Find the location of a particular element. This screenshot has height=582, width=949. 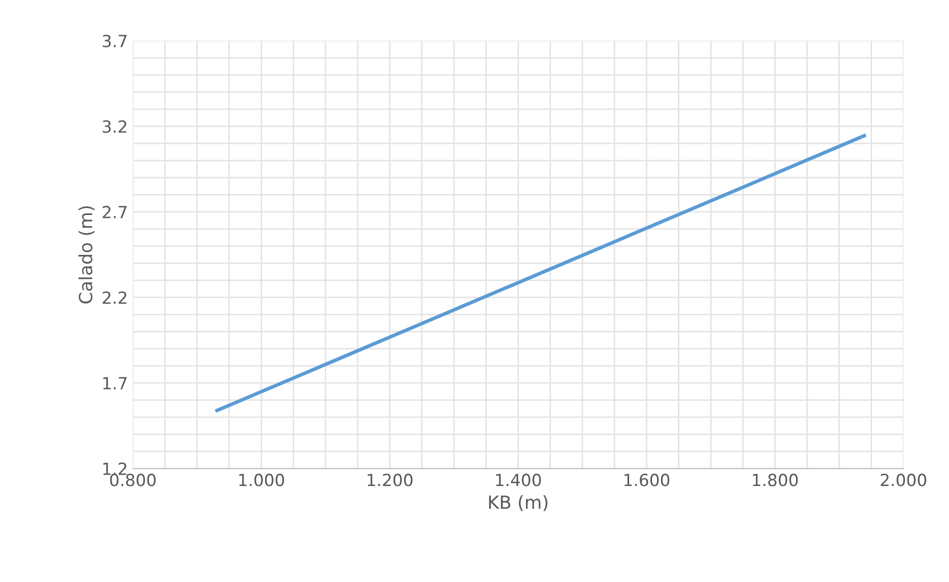

x-tick-label: 1.600 is located at coordinates (647, 480).